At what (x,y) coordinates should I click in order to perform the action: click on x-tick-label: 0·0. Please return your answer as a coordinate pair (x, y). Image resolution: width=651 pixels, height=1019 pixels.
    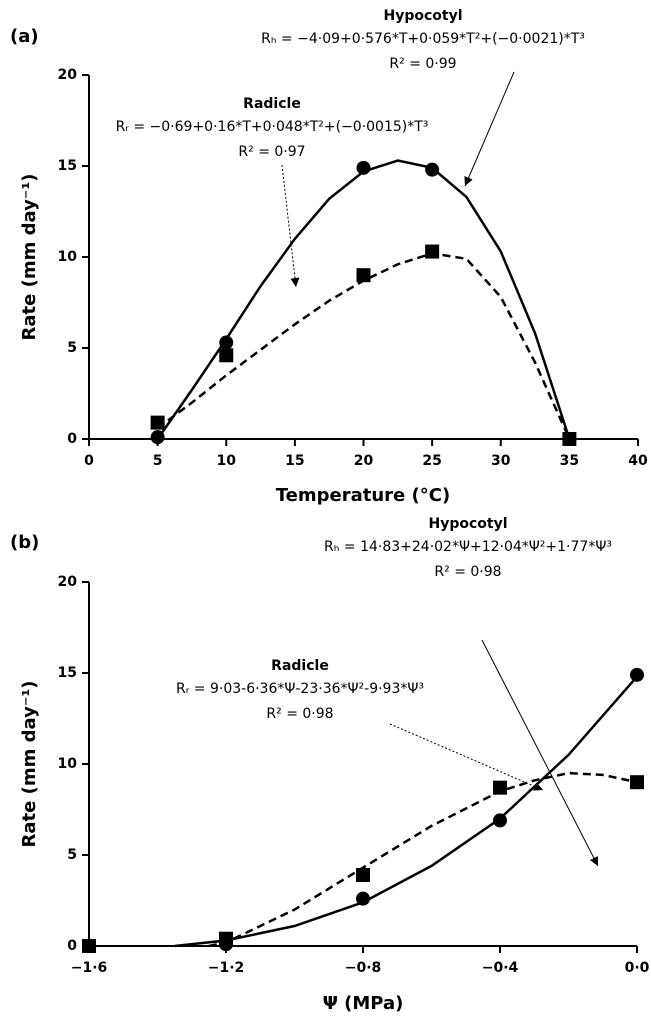
    Looking at the image, I should click on (637, 968).